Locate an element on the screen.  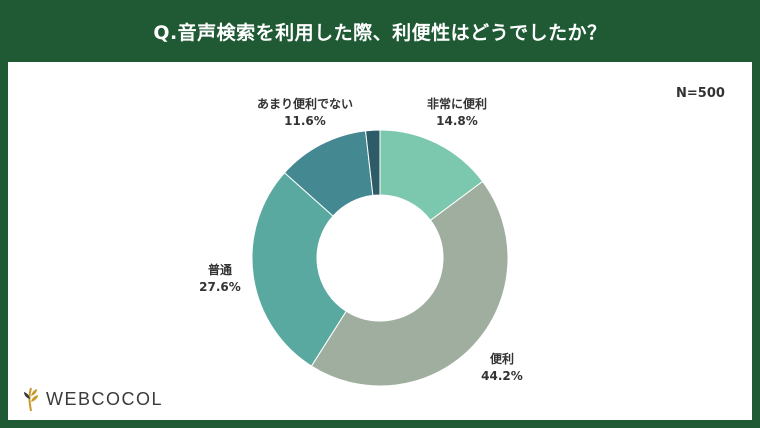
slice-label-value: 14.8% is located at coordinates (457, 121).